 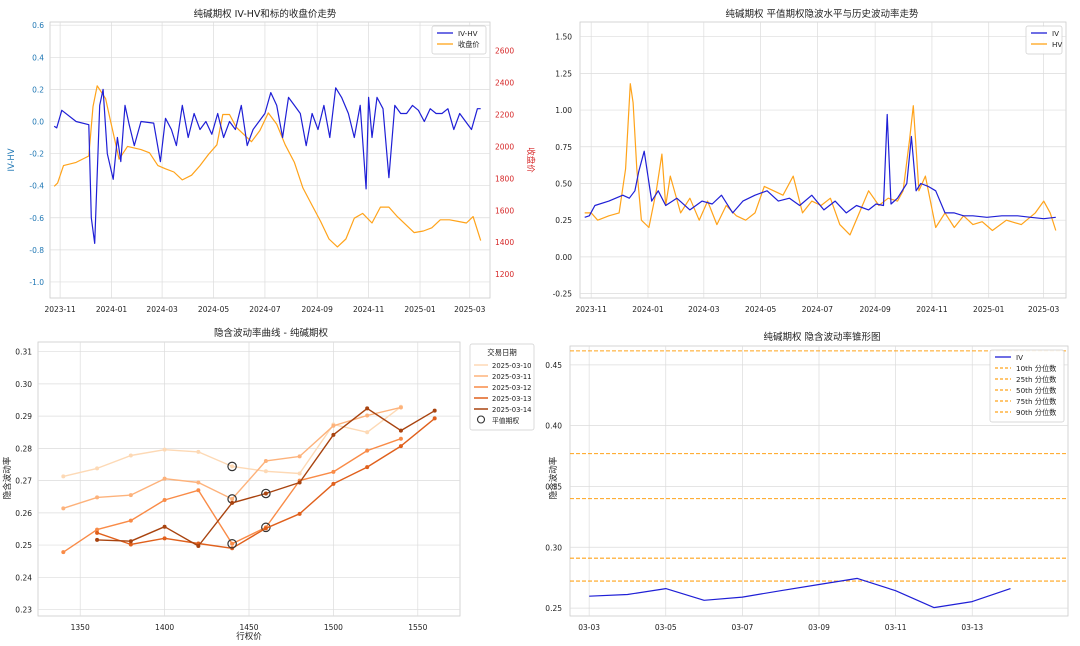 What do you see at coordinates (470, 309) in the screenshot?
I see `x-tick-label: 2025-03` at bounding box center [470, 309].